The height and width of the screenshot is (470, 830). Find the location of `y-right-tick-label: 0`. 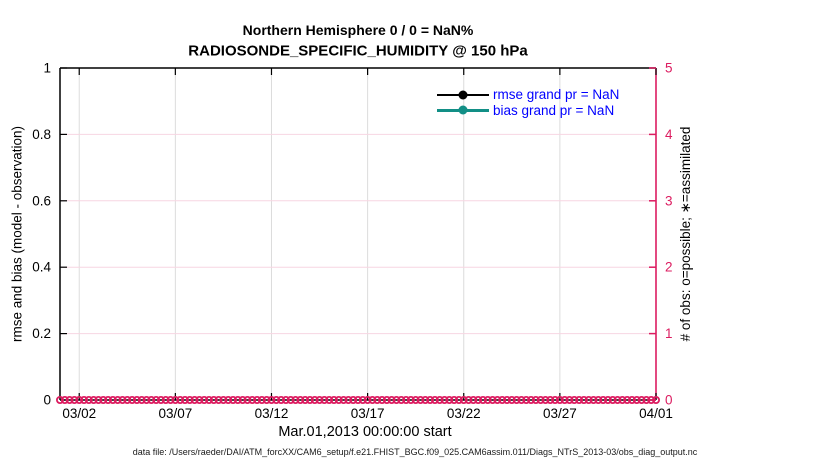

y-right-tick-label: 0 is located at coordinates (669, 400).